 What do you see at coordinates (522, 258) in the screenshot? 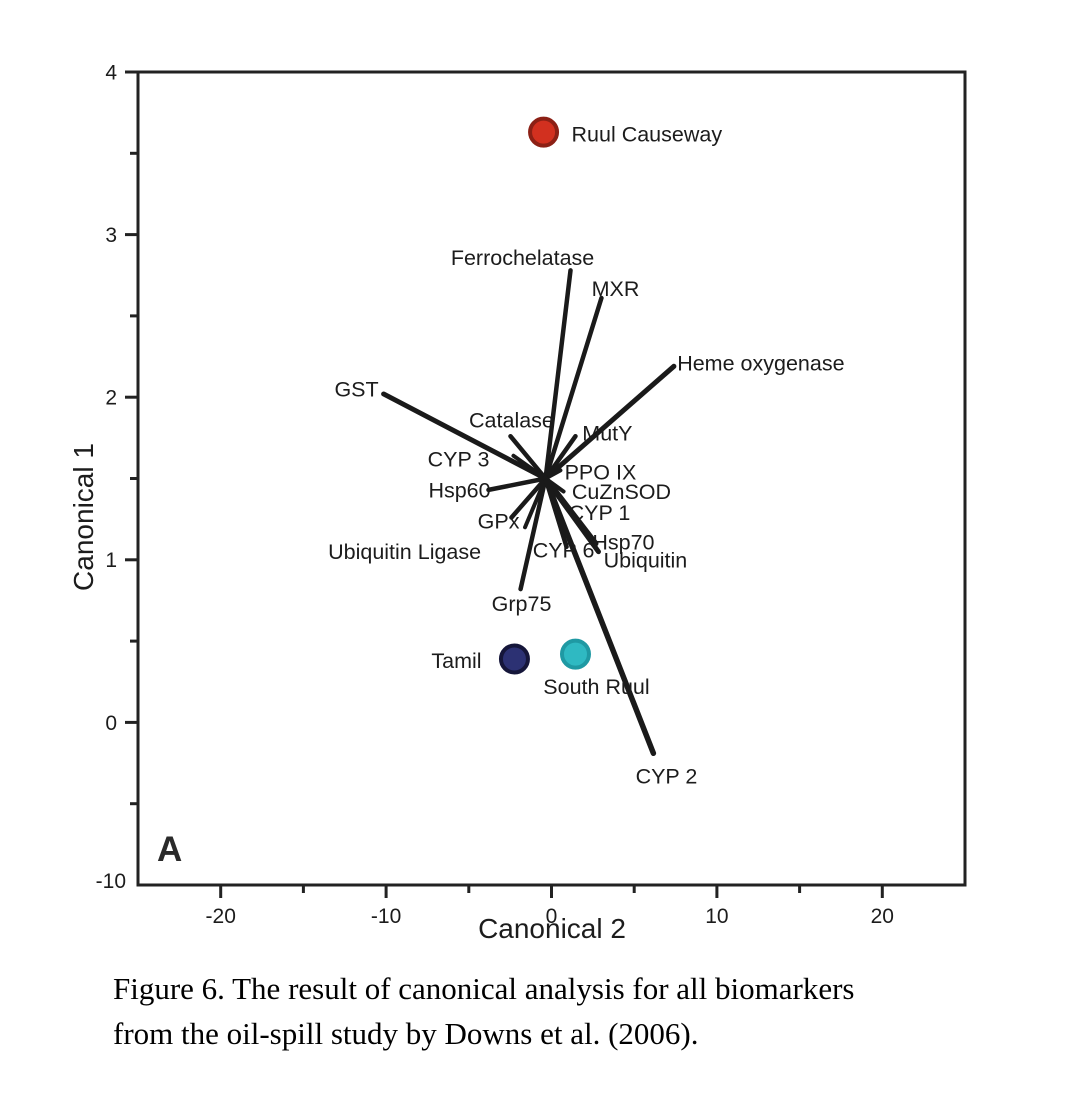
I see `vector-label-ferrochelatase: Ferrochelatase` at bounding box center [522, 258].